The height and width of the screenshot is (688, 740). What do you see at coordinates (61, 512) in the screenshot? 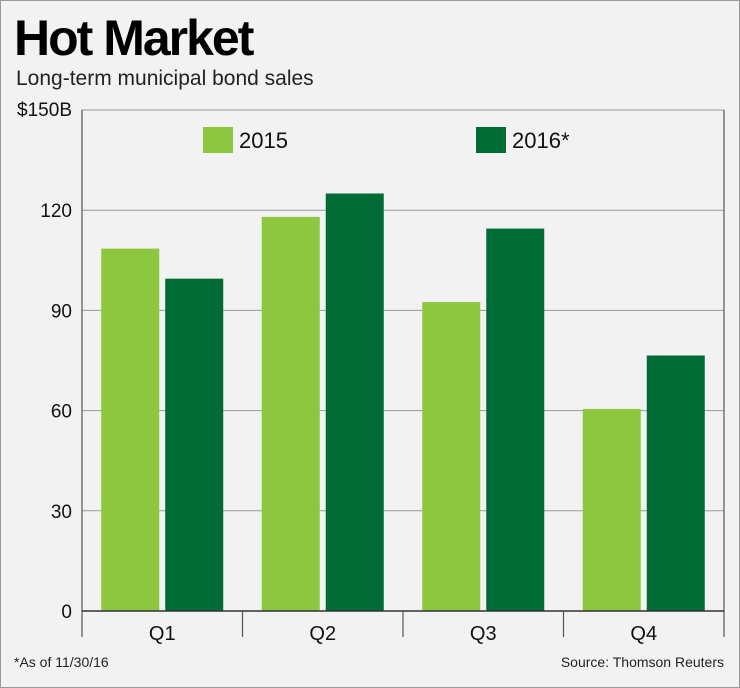
I see `y-tick-label: 30` at bounding box center [61, 512].